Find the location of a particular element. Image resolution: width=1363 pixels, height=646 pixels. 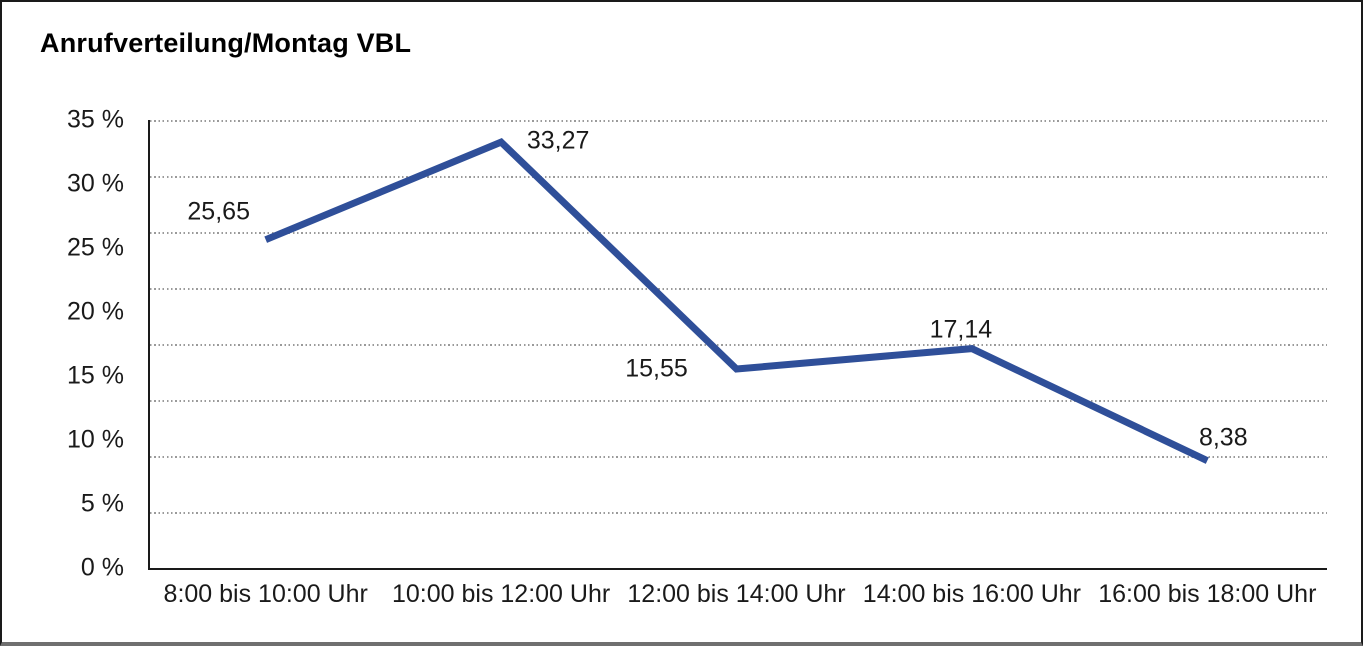

y-tick-label: 0 % is located at coordinates (102, 567).